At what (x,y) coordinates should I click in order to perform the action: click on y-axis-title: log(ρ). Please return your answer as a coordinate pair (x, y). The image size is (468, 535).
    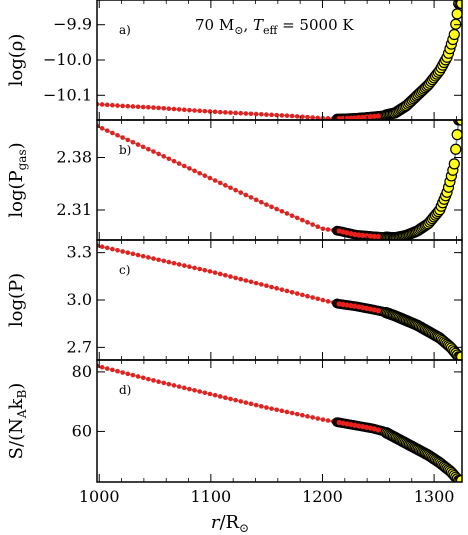
    Looking at the image, I should click on (16, 60).